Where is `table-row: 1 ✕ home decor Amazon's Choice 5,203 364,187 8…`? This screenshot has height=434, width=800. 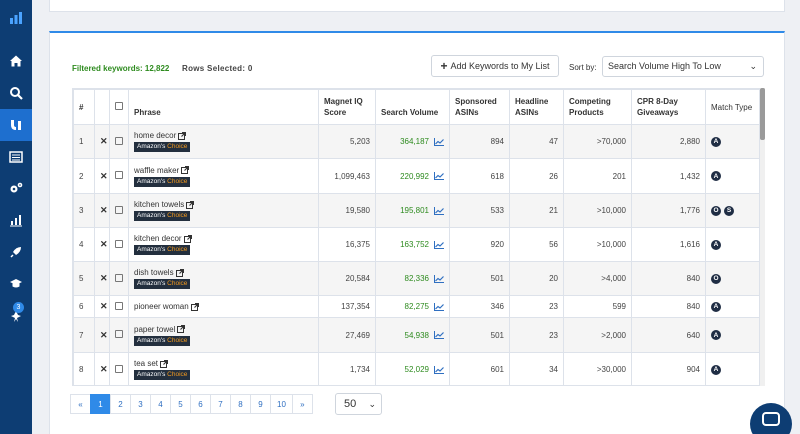 table-row: 1 ✕ home decor Amazon's Choice 5,203 364,187 8… is located at coordinates (416, 141).